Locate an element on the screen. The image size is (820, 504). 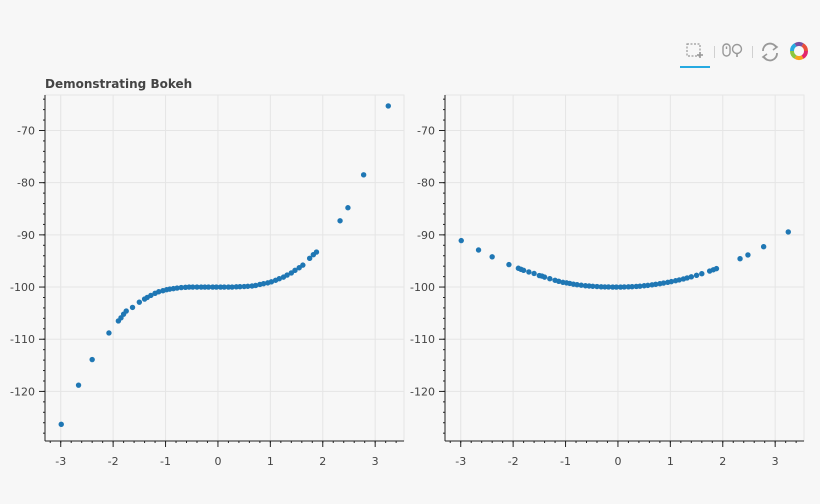
box-zoom-tool is located at coordinates (695, 53).